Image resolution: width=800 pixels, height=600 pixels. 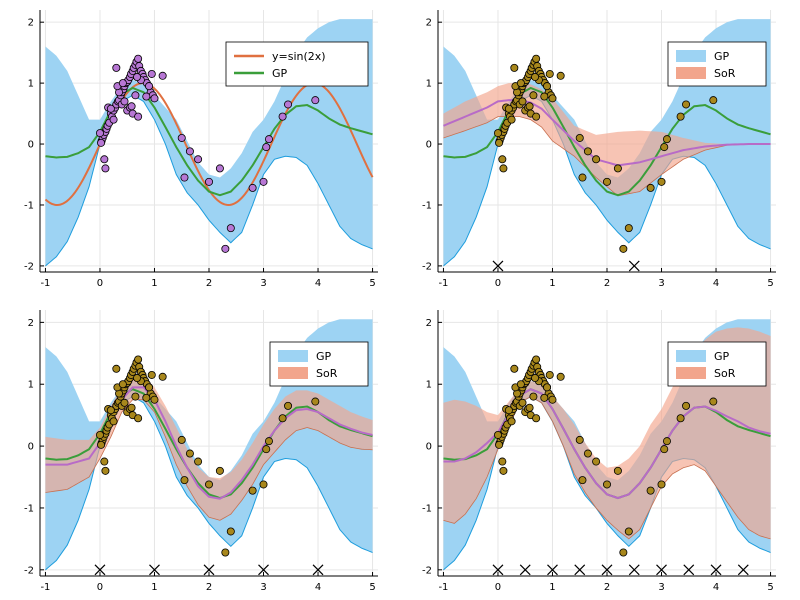 What do you see at coordinates (429, 447) in the screenshot?
I see `y-tick-label: 0` at bounding box center [429, 447].